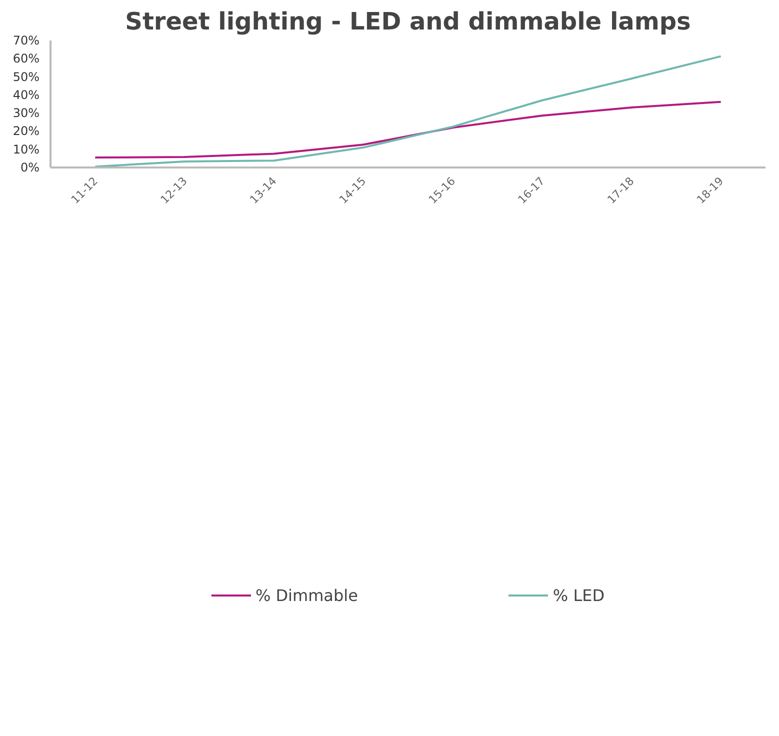 The image size is (779, 736). What do you see at coordinates (26, 95) in the screenshot?
I see `y-tick-label: 40%` at bounding box center [26, 95].